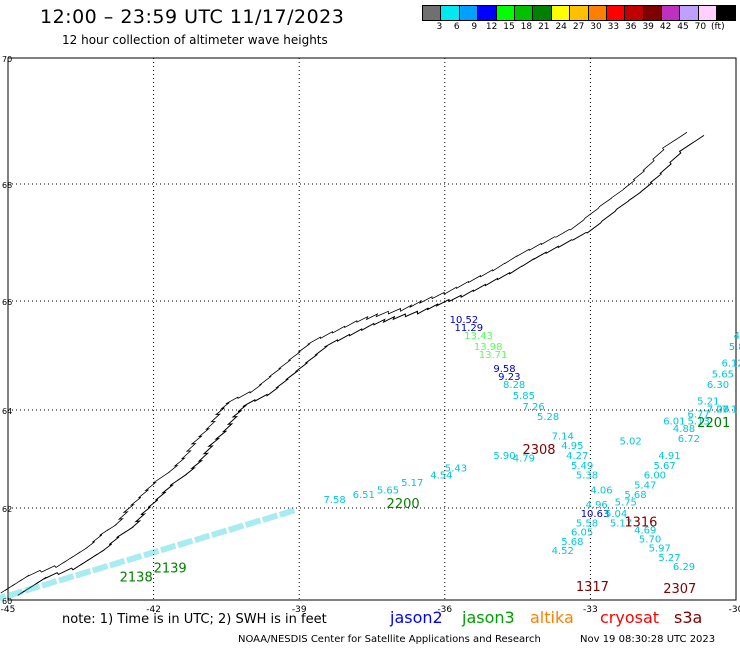 Image resolution: width=740 pixels, height=650 pixels. I want to click on wave-height-label: 5.47, so click(645, 485).